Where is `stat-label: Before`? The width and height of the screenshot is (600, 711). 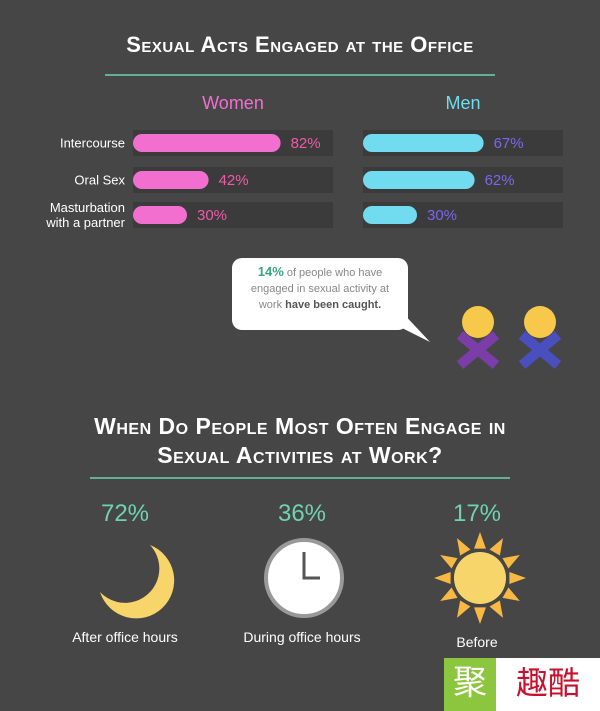
stat-label: Before is located at coordinates (477, 642).